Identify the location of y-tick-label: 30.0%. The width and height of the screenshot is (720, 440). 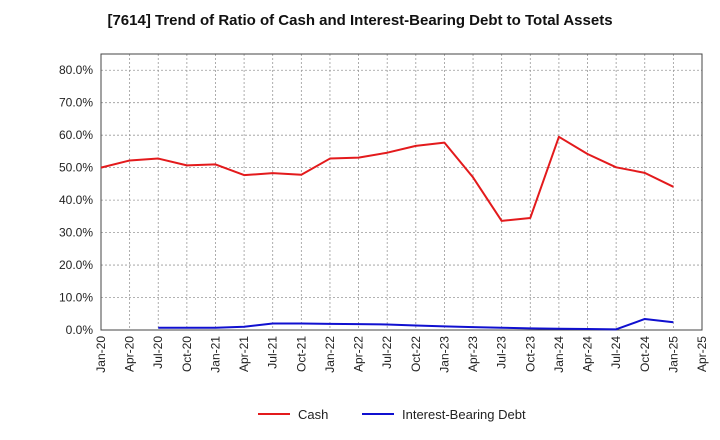
(76, 233).